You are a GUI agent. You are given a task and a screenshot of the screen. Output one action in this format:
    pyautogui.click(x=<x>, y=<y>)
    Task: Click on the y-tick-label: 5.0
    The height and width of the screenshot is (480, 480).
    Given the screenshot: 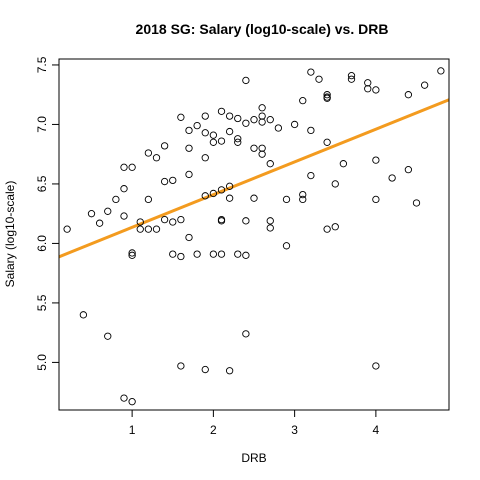 What is the action you would take?
    pyautogui.click(x=42, y=362)
    